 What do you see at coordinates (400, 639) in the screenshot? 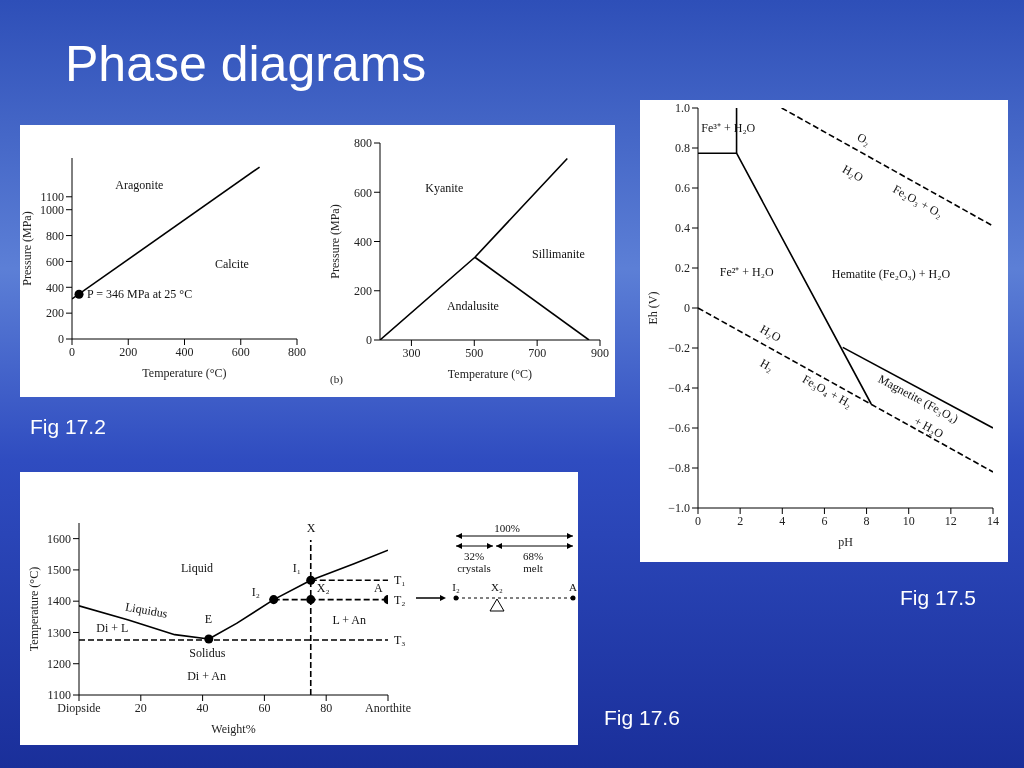
I see `annotation: T₃` at bounding box center [400, 639].